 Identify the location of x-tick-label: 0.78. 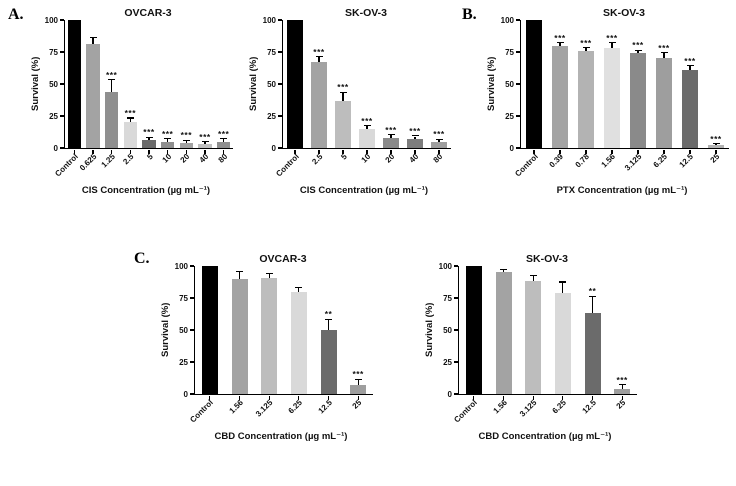
(582, 161).